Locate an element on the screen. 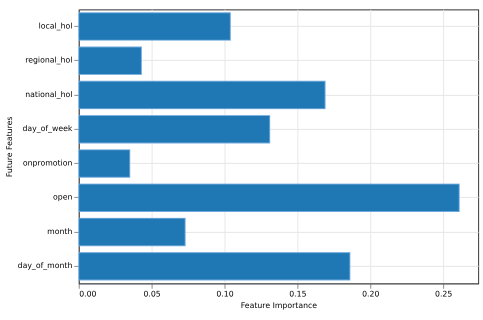 This screenshot has width=483, height=320. y-tick-label: onpromotion is located at coordinates (47, 163).